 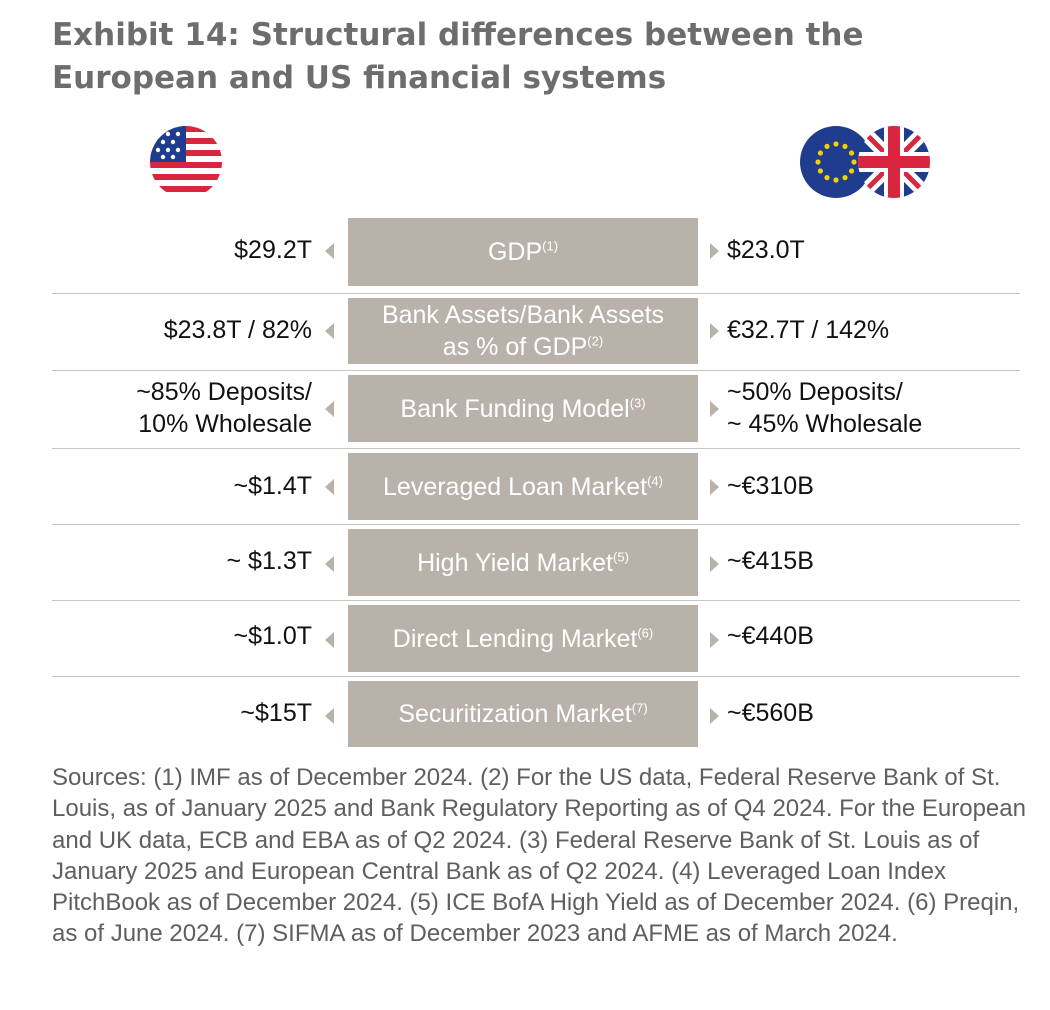 I want to click on high-yield-footnote: (5), so click(x=621, y=557).